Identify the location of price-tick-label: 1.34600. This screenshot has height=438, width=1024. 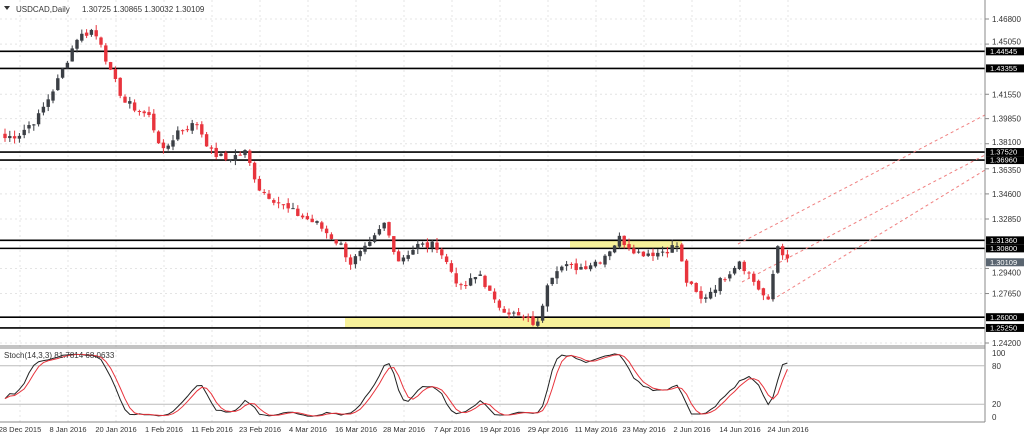
(1006, 194).